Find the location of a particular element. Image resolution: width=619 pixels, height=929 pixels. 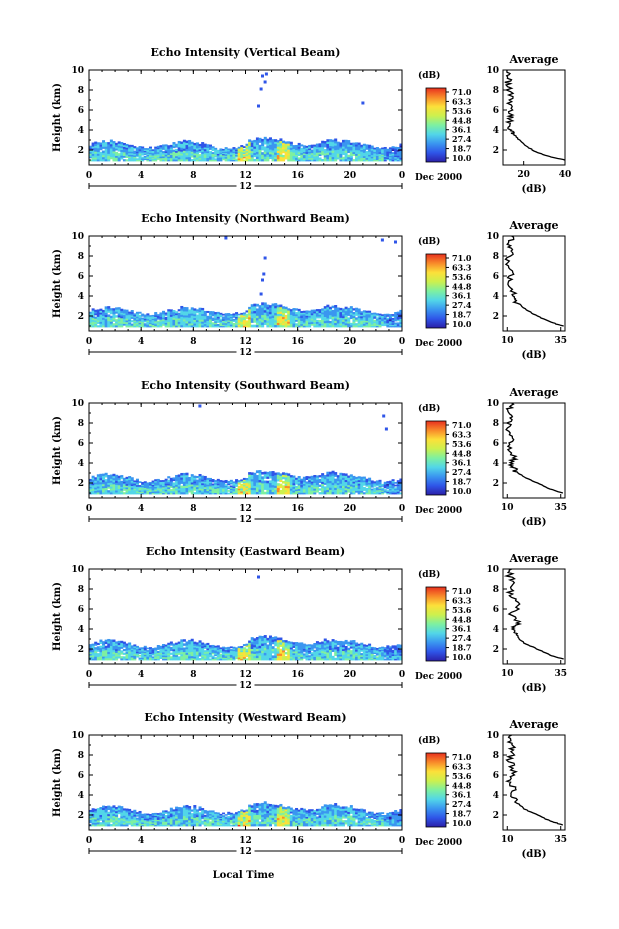

date-label-bg is located at coordinates (245, 518).